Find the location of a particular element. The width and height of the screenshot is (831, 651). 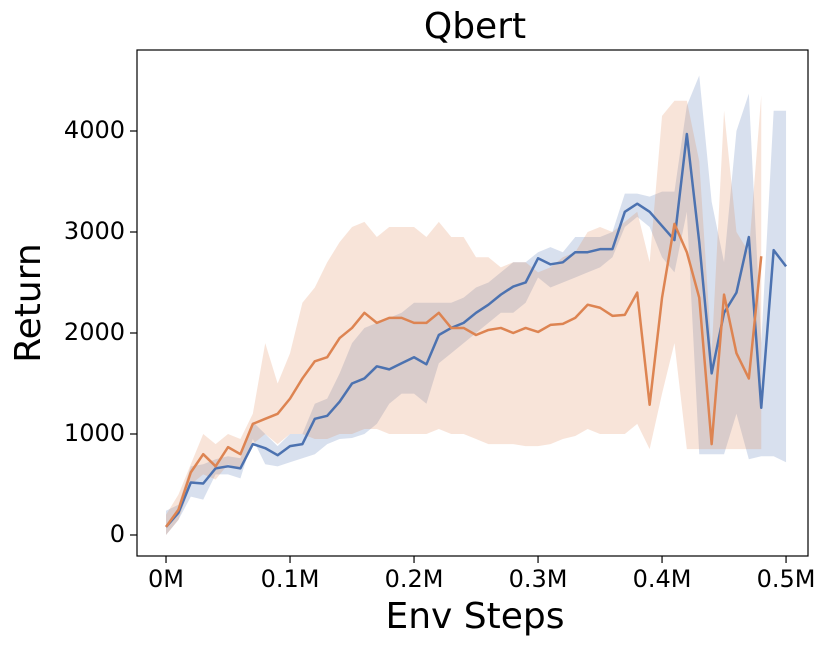

y-tick-label: 0 is located at coordinates (117, 534).